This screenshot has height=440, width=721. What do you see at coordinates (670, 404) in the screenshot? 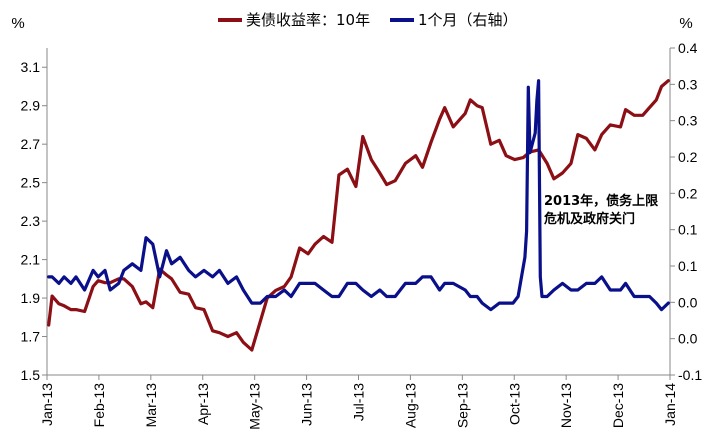
I see `x-tick-label: Jan-14` at bounding box center [670, 404].